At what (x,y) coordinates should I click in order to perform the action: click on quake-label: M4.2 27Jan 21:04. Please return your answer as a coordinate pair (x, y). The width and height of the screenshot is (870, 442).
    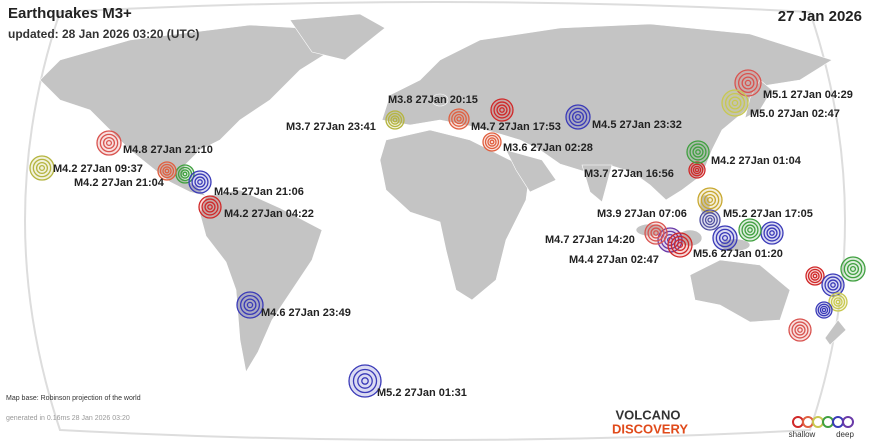
    Looking at the image, I should click on (119, 183).